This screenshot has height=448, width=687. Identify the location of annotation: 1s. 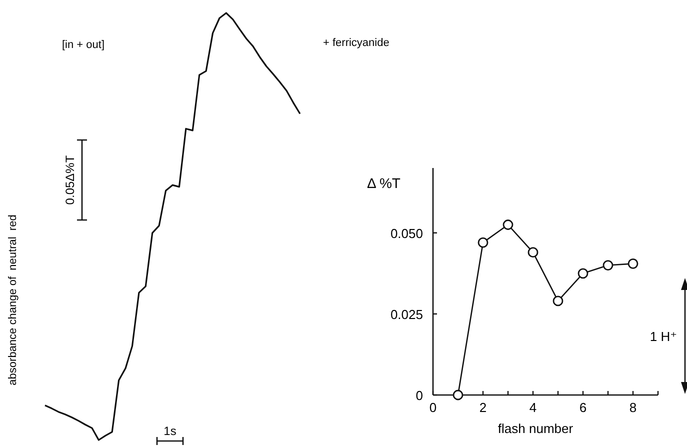
(170, 431).